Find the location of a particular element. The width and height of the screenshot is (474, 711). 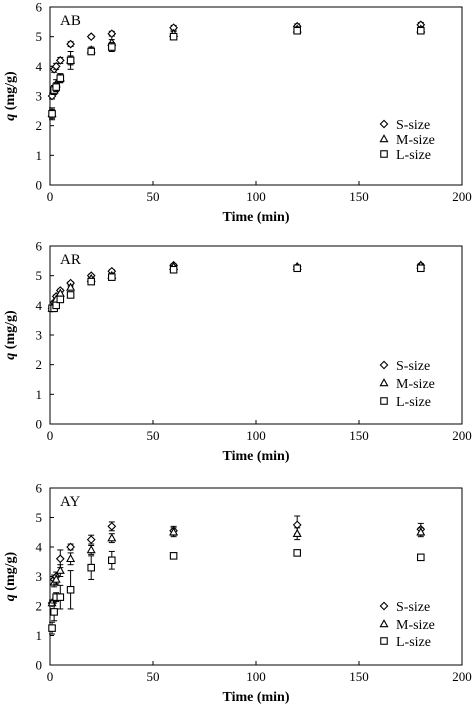

legend-label: L-size is located at coordinates (413, 155).